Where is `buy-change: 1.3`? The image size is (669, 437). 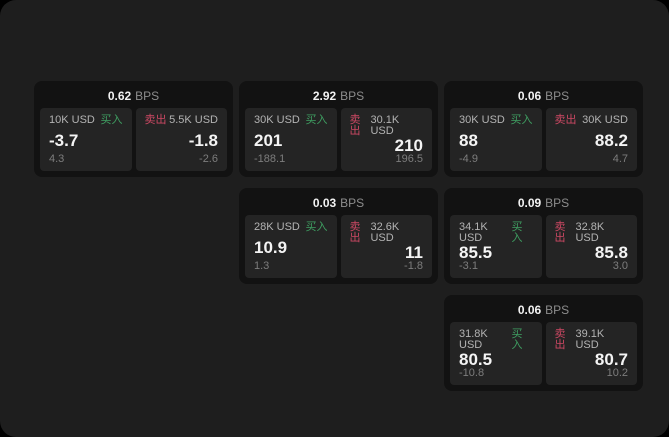
buy-change: 1.3 is located at coordinates (262, 266).